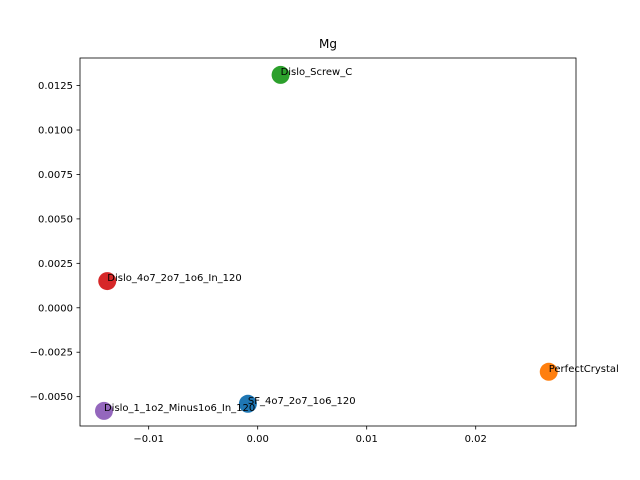 This screenshot has height=480, width=640. What do you see at coordinates (55, 86) in the screenshot?
I see `y-tick-label: 0.0125` at bounding box center [55, 86].